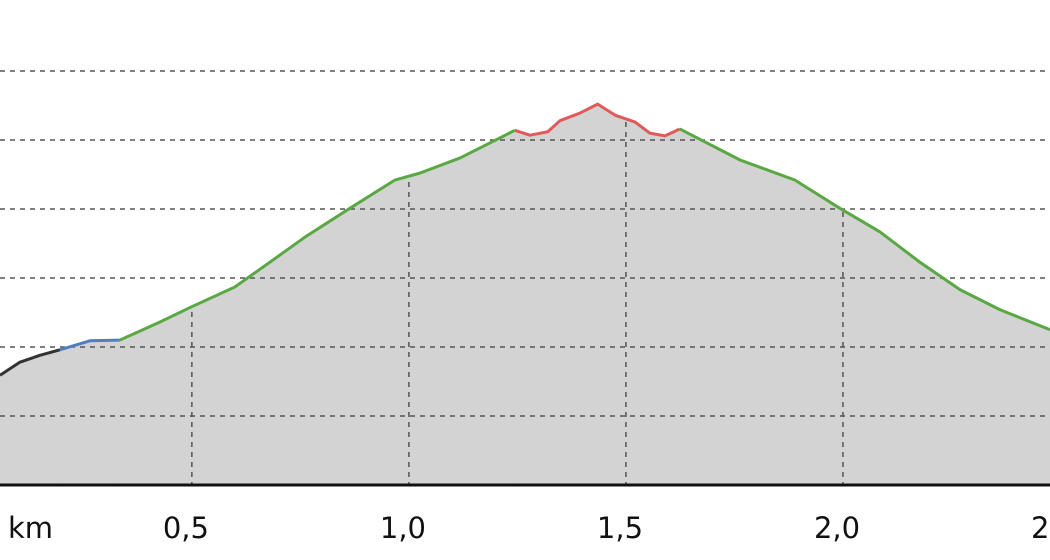 The width and height of the screenshot is (1050, 560). What do you see at coordinates (186, 528) in the screenshot?
I see `x-tick-label: 0,5` at bounding box center [186, 528].